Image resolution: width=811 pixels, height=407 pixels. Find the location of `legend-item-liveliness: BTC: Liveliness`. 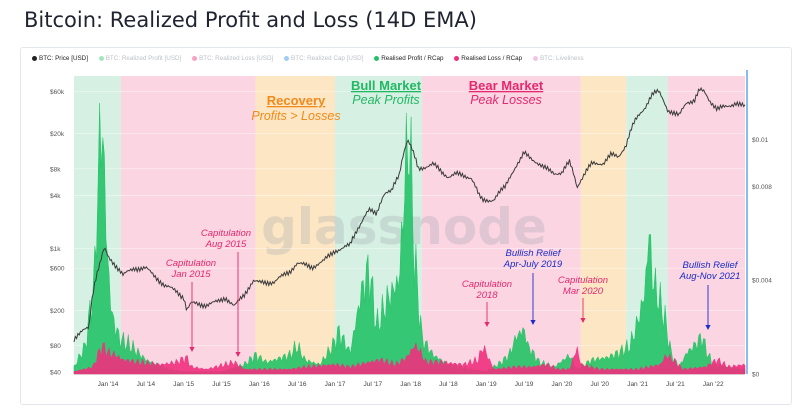

legend-item-liveliness: BTC: Liveliness is located at coordinates (558, 58).